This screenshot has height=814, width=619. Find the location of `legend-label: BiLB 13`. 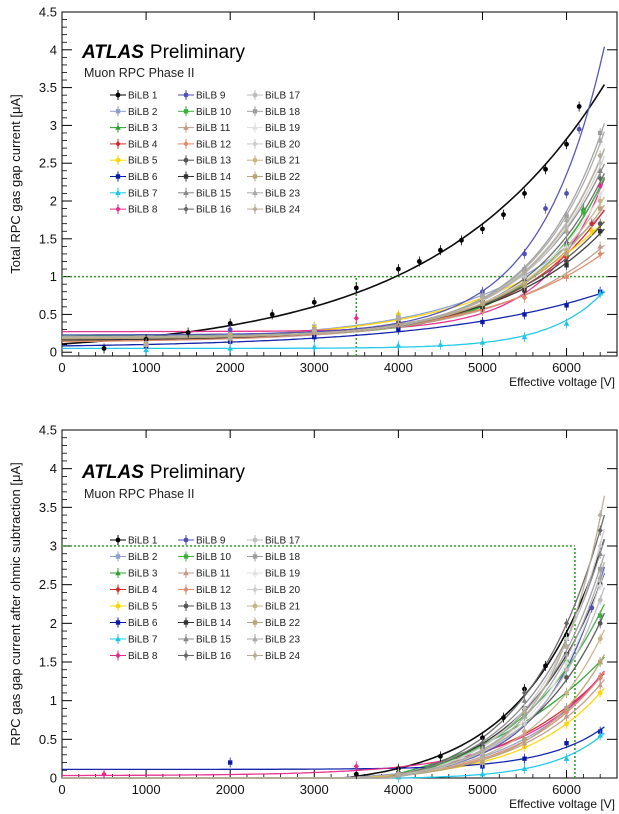

legend-label: BiLB 13 is located at coordinates (213, 607).